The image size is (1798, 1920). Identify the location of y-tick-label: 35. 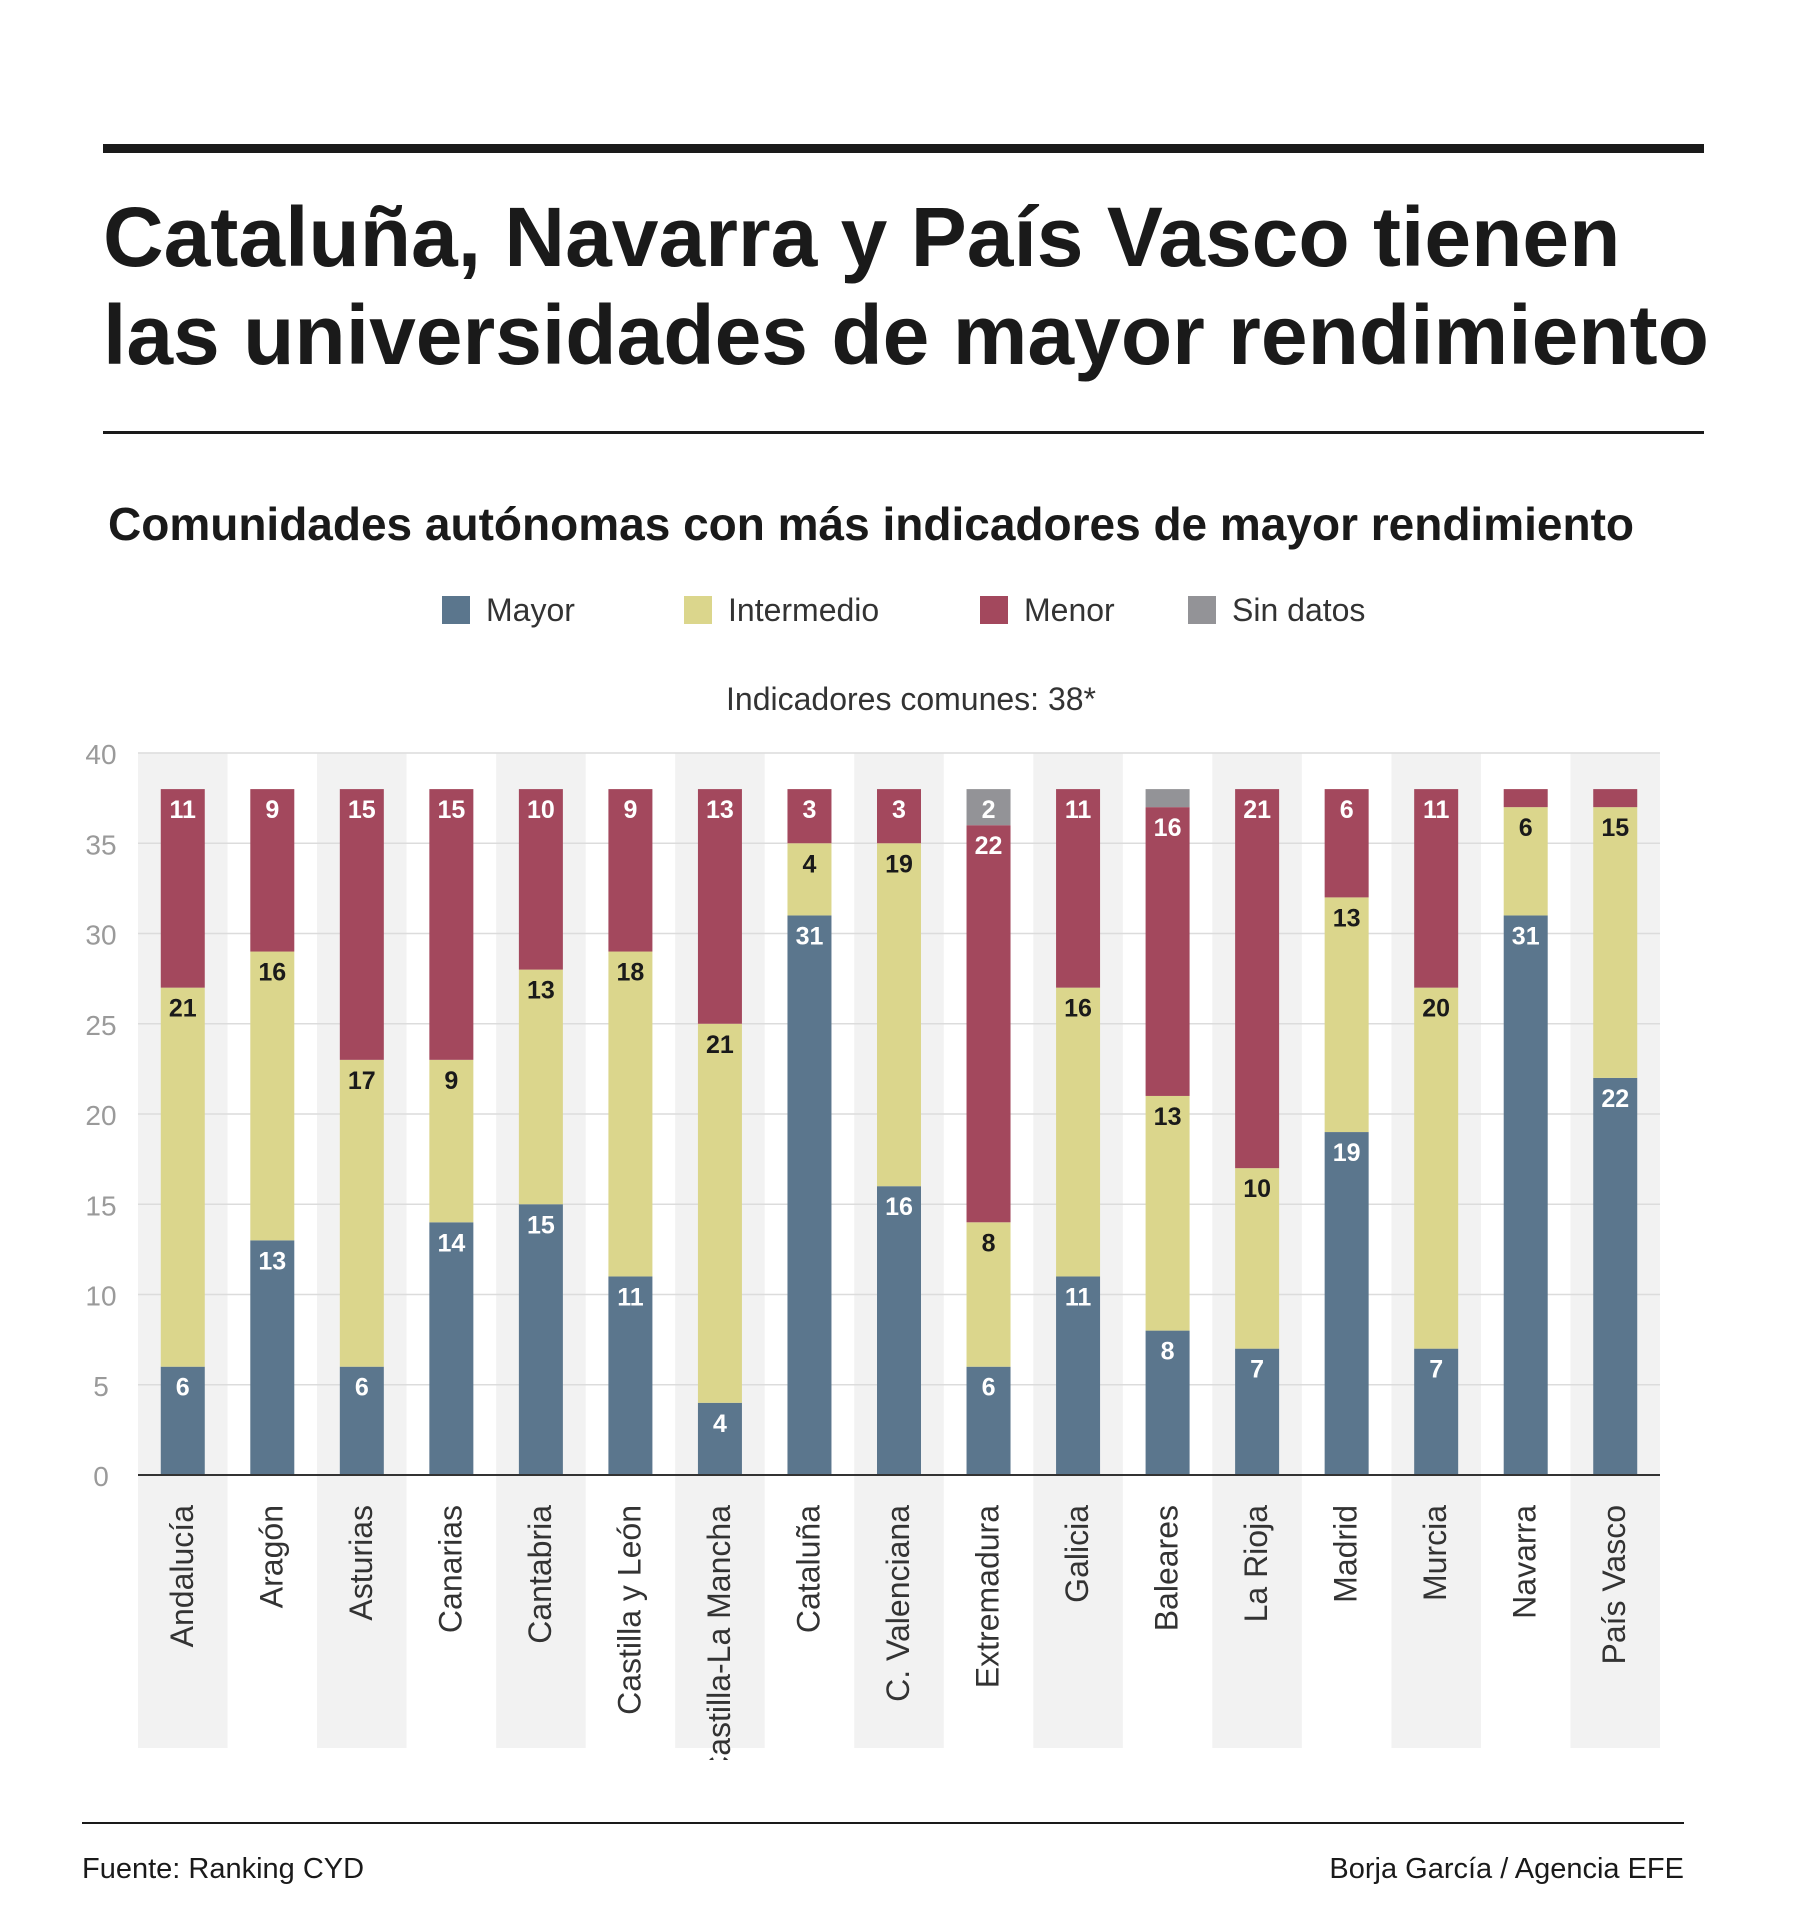
(100, 844).